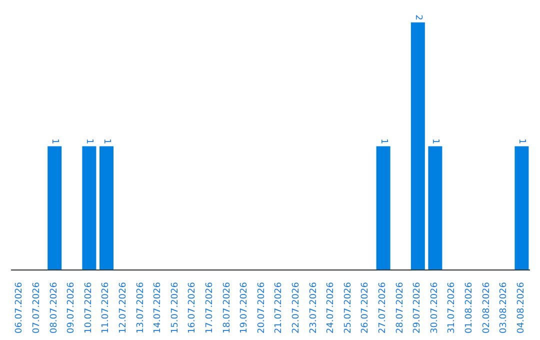 The width and height of the screenshot is (540, 340). I want to click on x-tick-label: 12.07.2026, so click(123, 308).